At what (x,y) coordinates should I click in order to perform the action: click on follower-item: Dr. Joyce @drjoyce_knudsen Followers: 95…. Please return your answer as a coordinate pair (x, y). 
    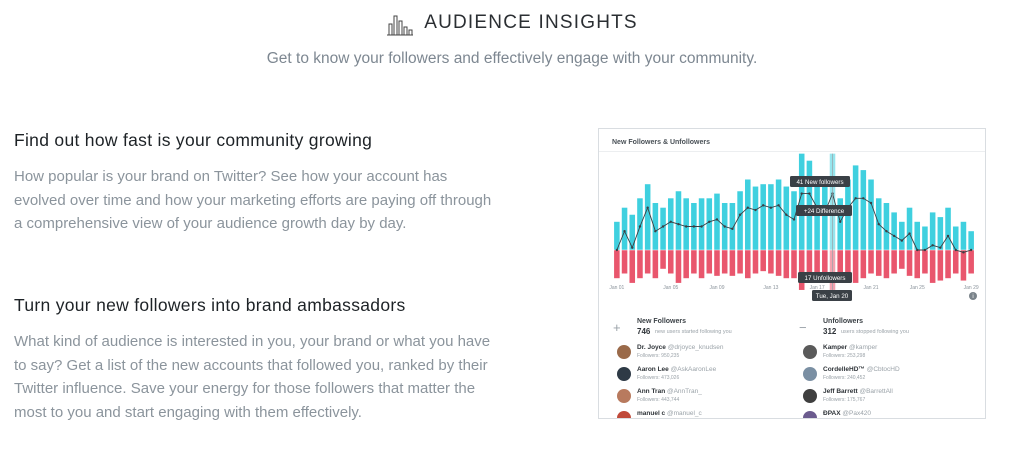
    Looking at the image, I should click on (700, 352).